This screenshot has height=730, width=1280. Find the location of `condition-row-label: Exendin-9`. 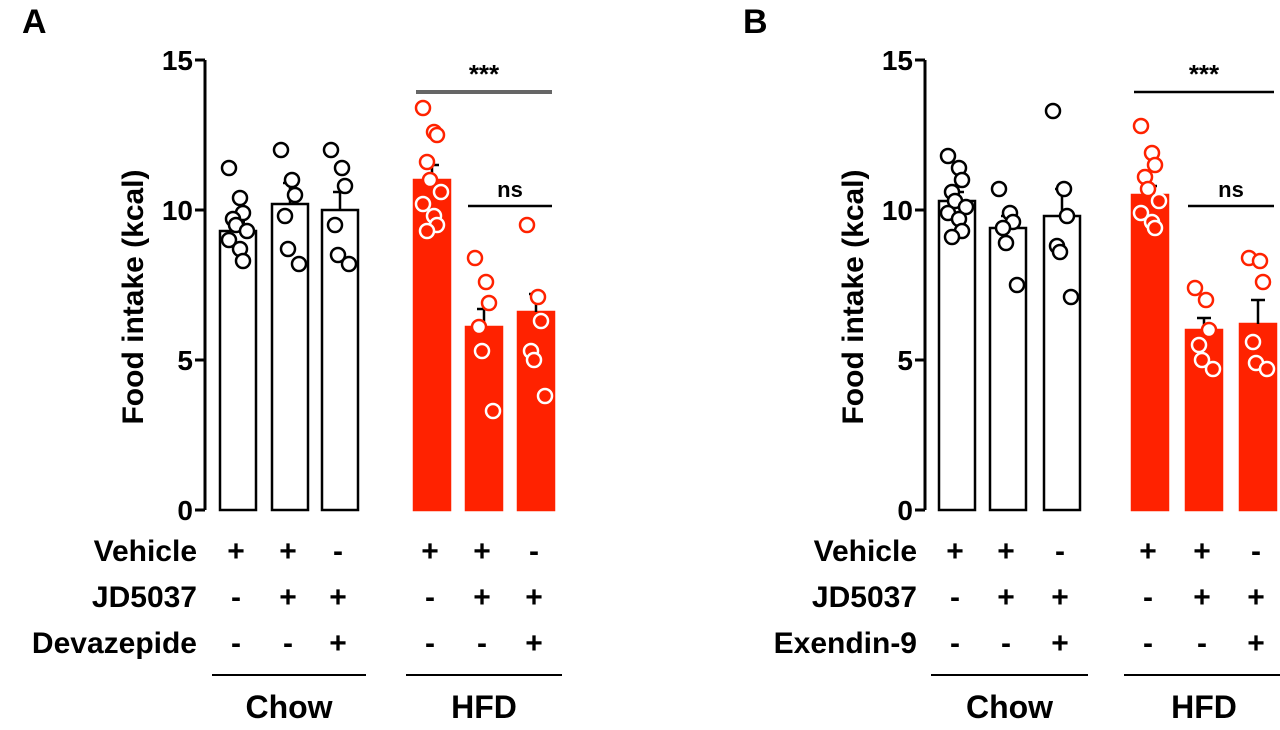

condition-row-label: Exendin-9 is located at coordinates (845, 643).